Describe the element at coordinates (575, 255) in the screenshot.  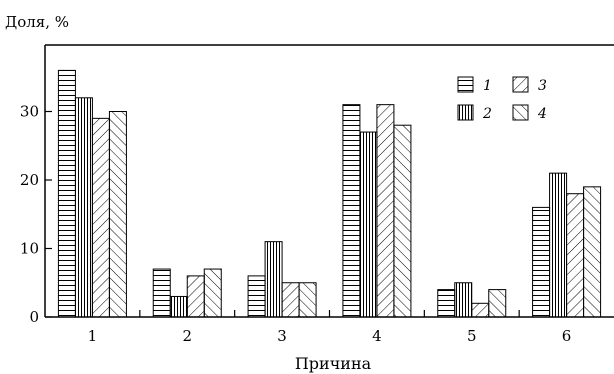
I see `bar-cat6-series3` at that location.